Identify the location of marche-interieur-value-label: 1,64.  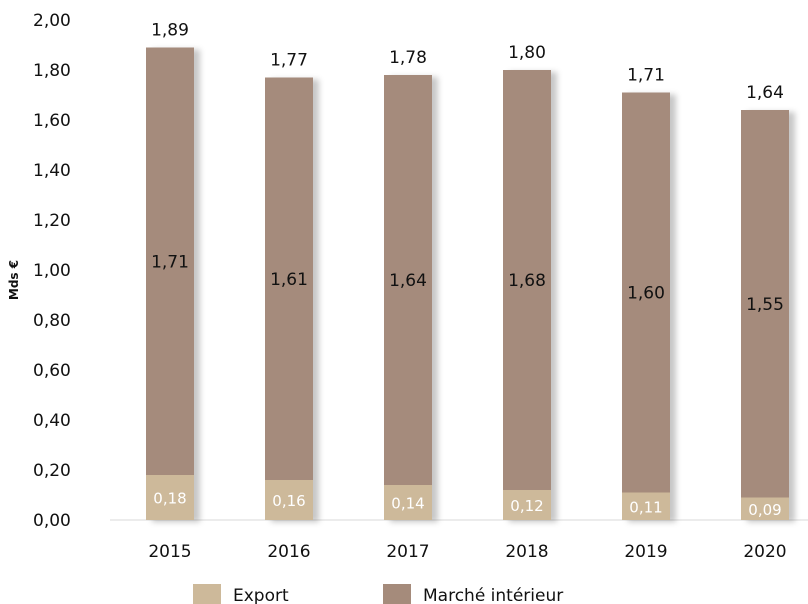
(408, 281).